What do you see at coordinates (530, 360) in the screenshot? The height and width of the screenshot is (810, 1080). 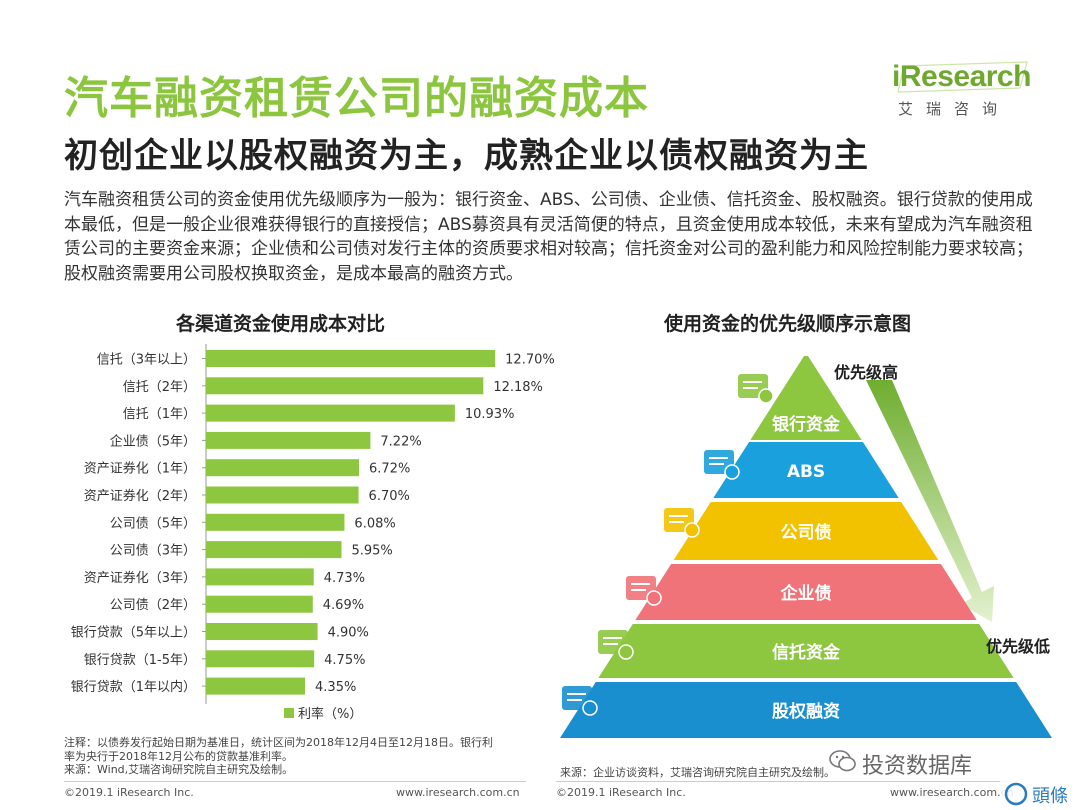 I see `value-label: 12.70%` at bounding box center [530, 360].